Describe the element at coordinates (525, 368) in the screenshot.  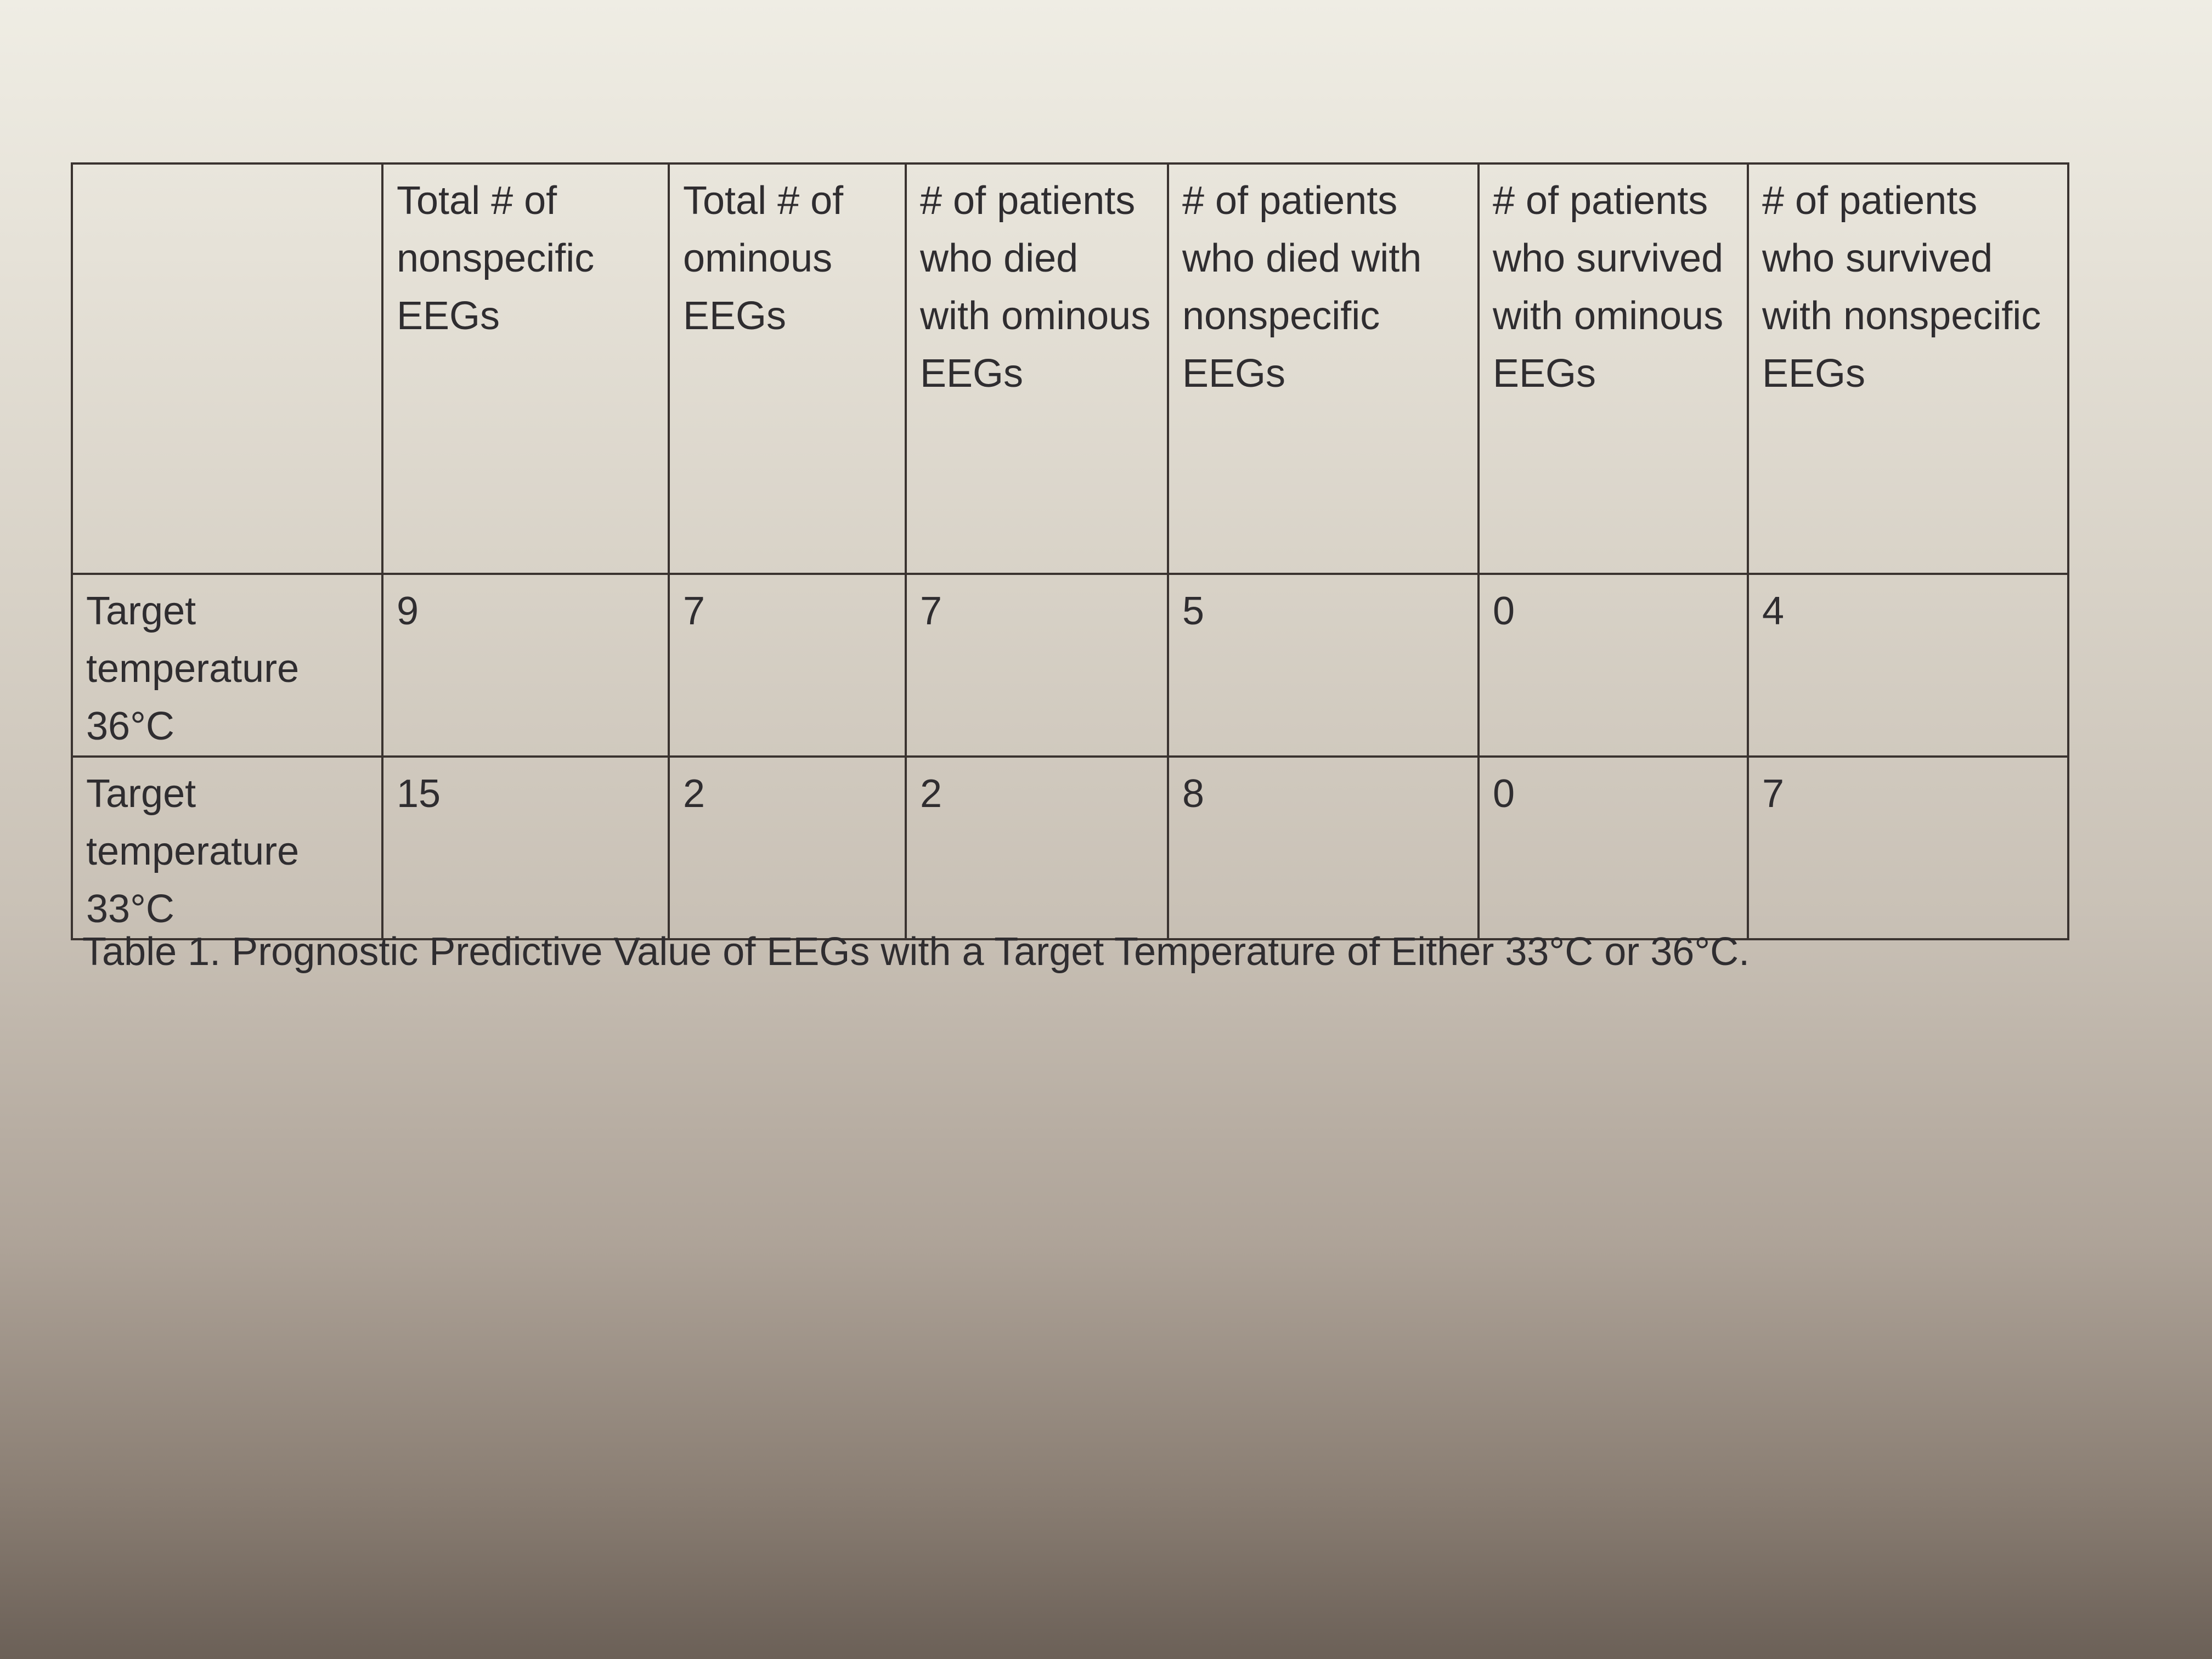
I see `header-cell: Total # of nonspecific EEGs` at that location.